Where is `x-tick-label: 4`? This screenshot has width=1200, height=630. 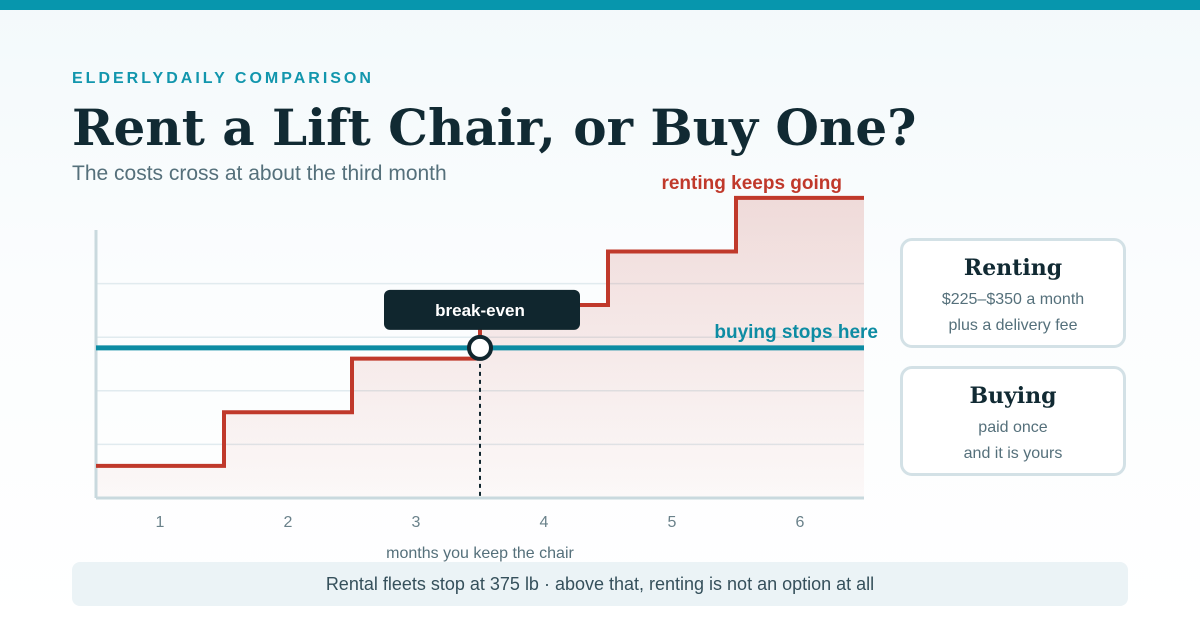
x-tick-label: 4 is located at coordinates (544, 522).